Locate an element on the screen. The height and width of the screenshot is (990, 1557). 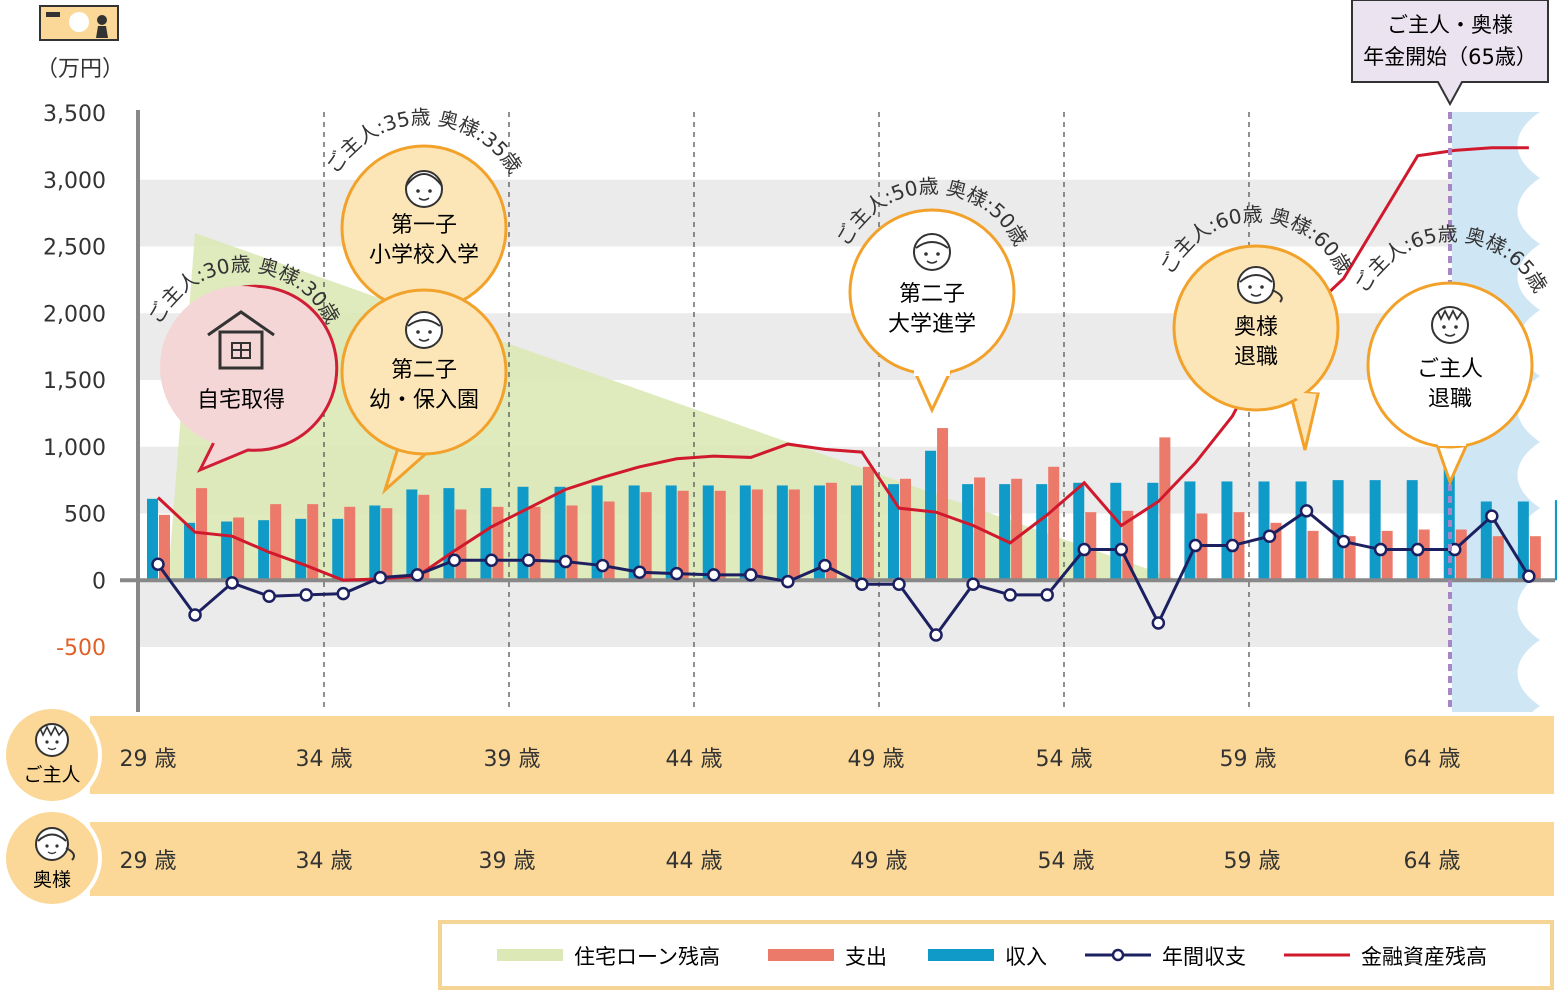
husband-age-tick: 54 歳 is located at coordinates (1064, 759).